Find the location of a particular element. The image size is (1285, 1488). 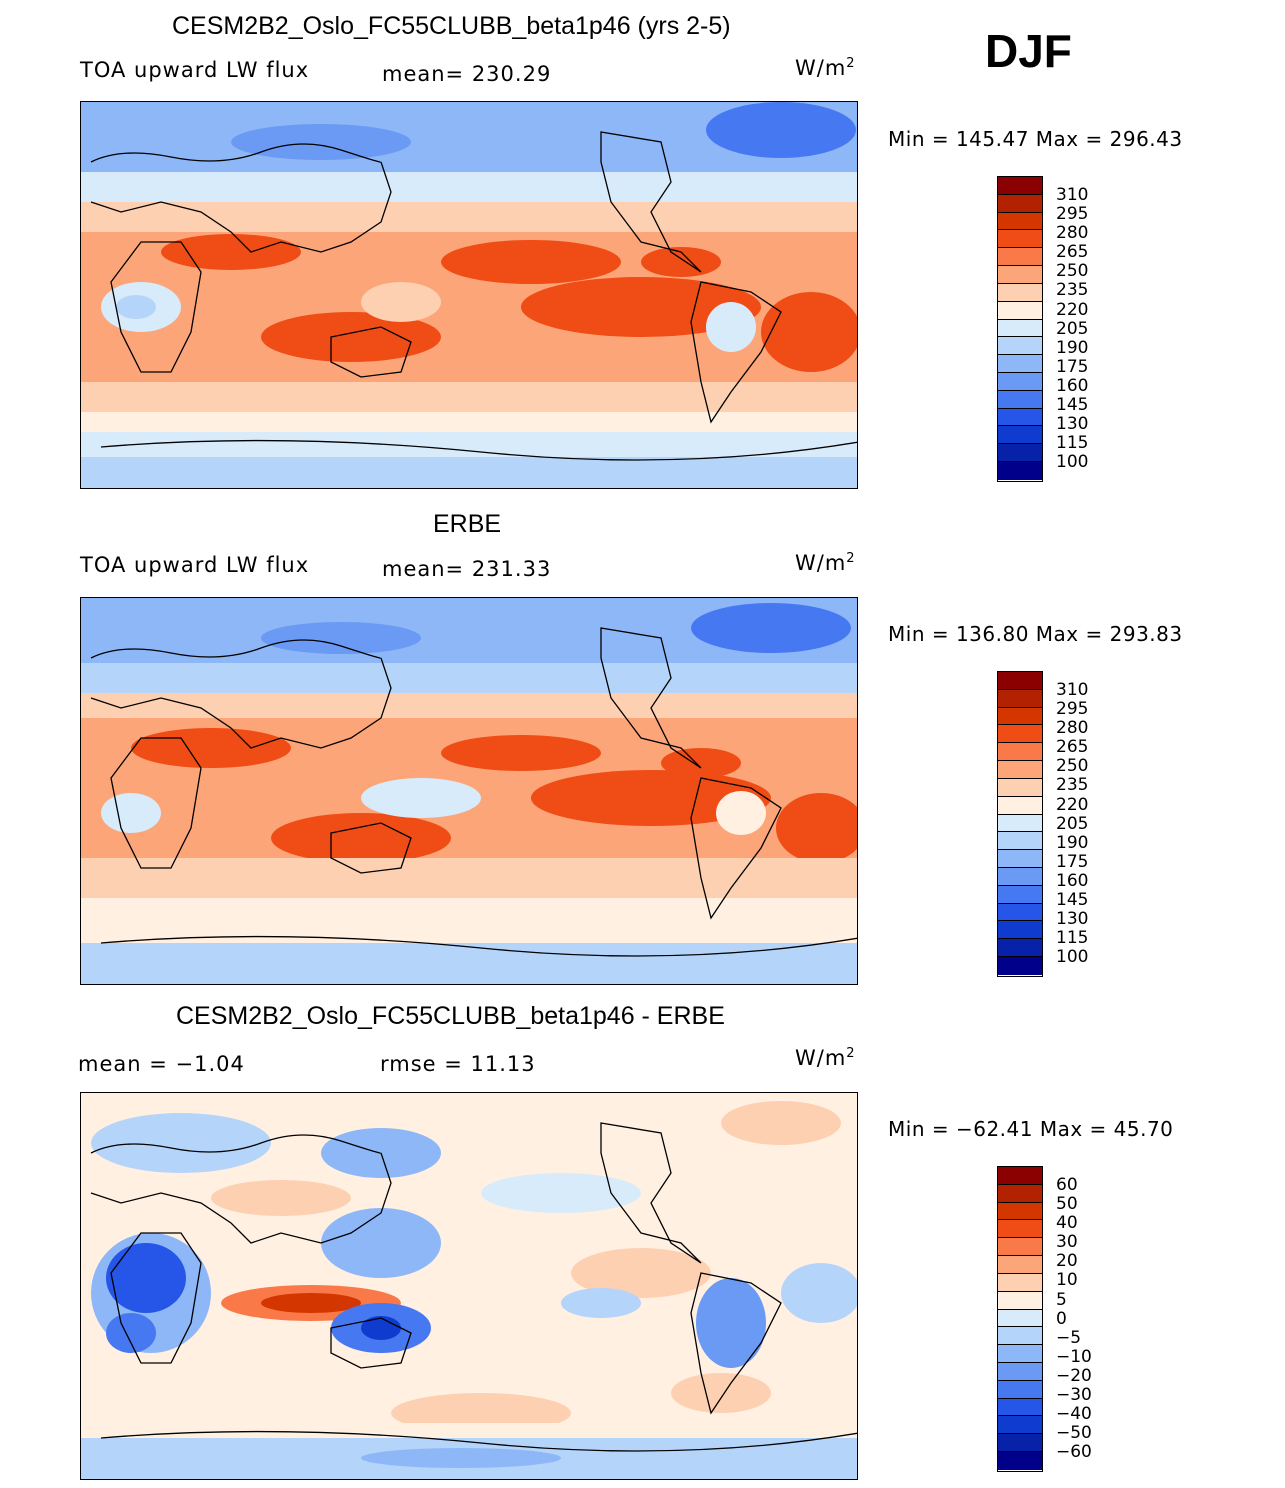

panel-3-colorbar is located at coordinates (1020, 1319).